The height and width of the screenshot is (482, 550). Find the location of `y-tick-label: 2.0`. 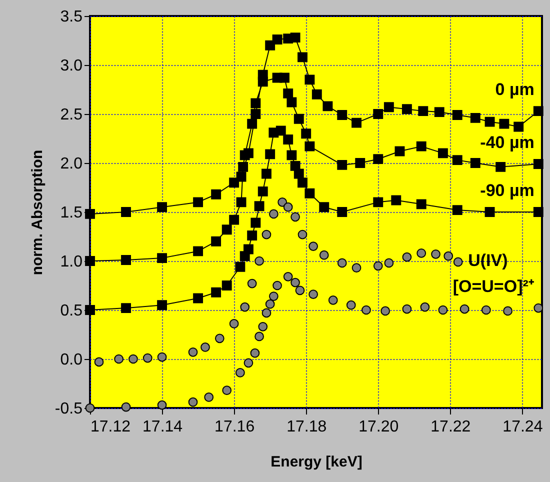

y-tick-label: 2.0 is located at coordinates (71, 164).